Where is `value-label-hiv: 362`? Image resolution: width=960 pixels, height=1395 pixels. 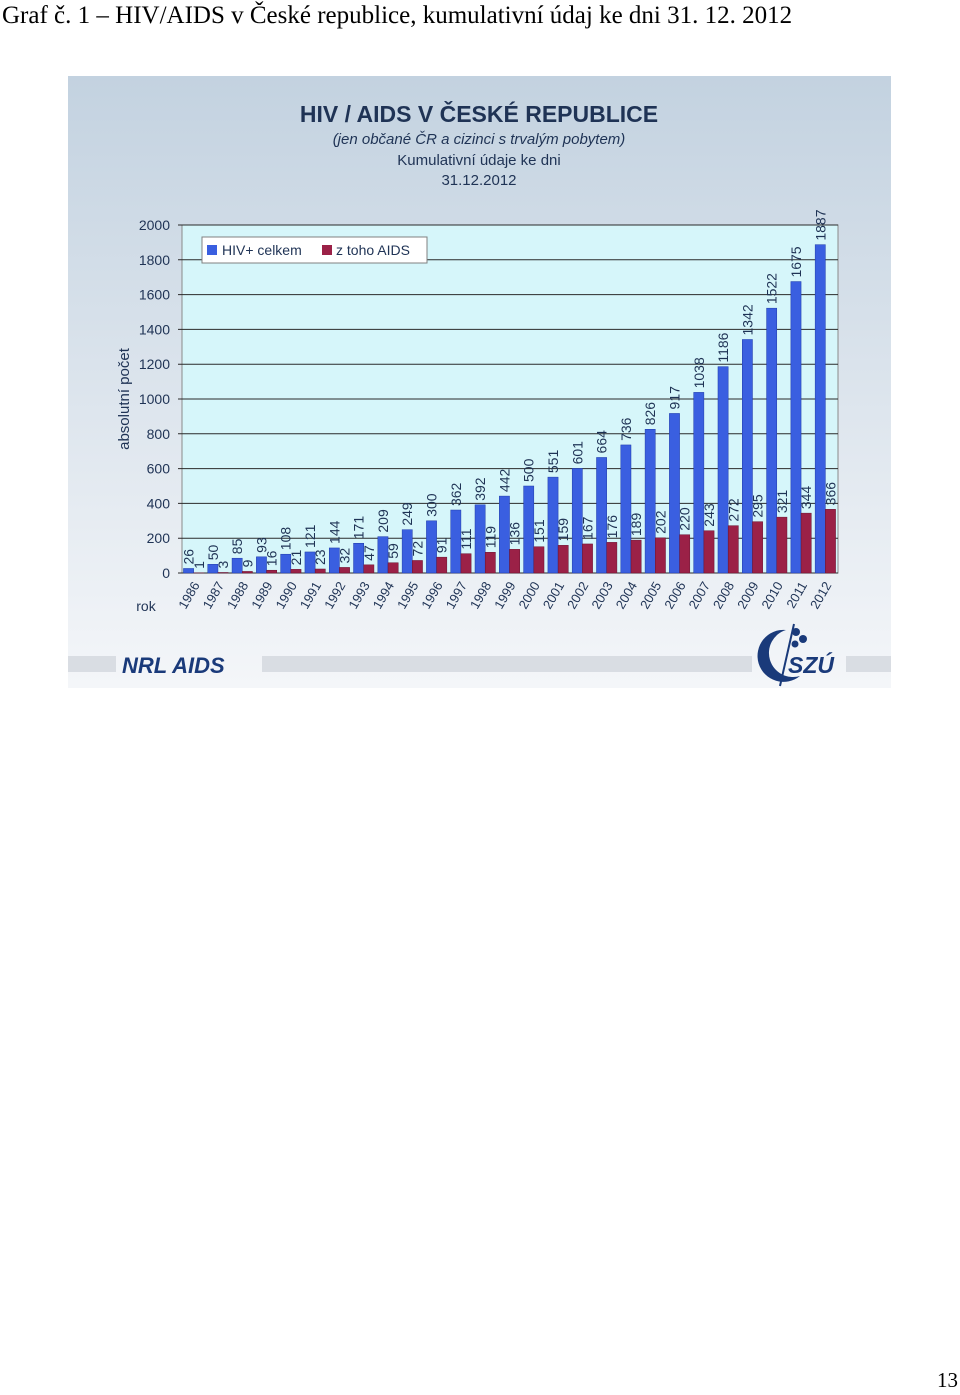
value-label-hiv: 362 is located at coordinates (456, 494).